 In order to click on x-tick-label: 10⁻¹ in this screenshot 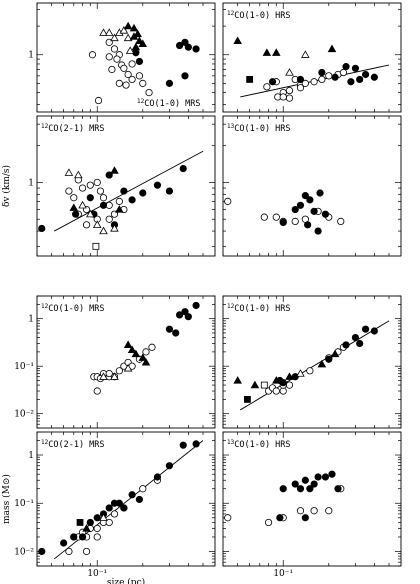, I will do `click(283, 574)`.